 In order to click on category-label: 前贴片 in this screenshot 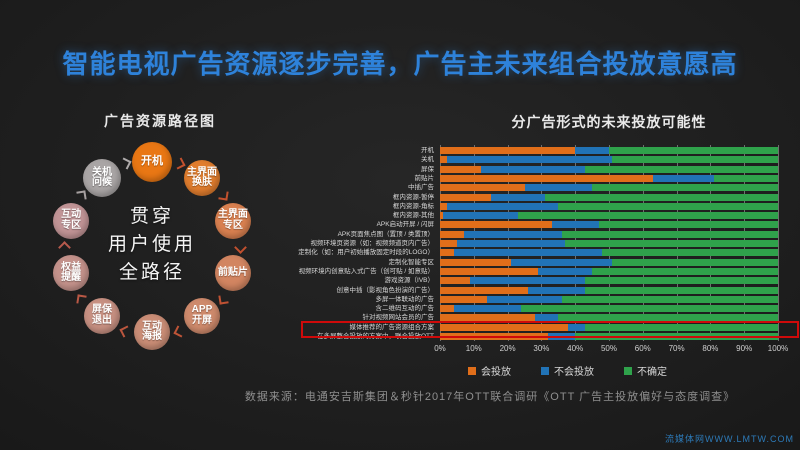, I will do `click(424, 178)`.